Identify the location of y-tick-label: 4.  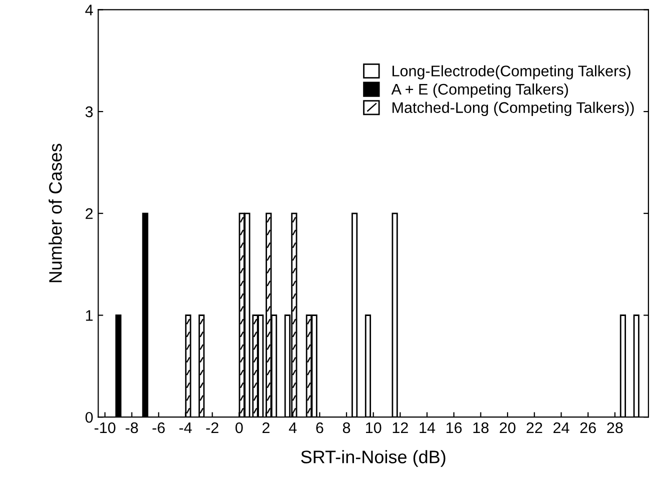
(89, 10).